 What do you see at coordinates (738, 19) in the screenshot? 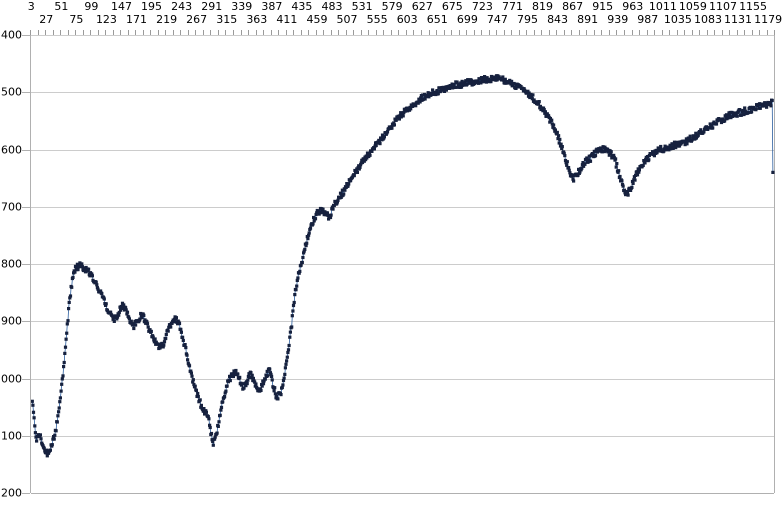
I see `x-axis-tick-label: 1131` at bounding box center [738, 19].